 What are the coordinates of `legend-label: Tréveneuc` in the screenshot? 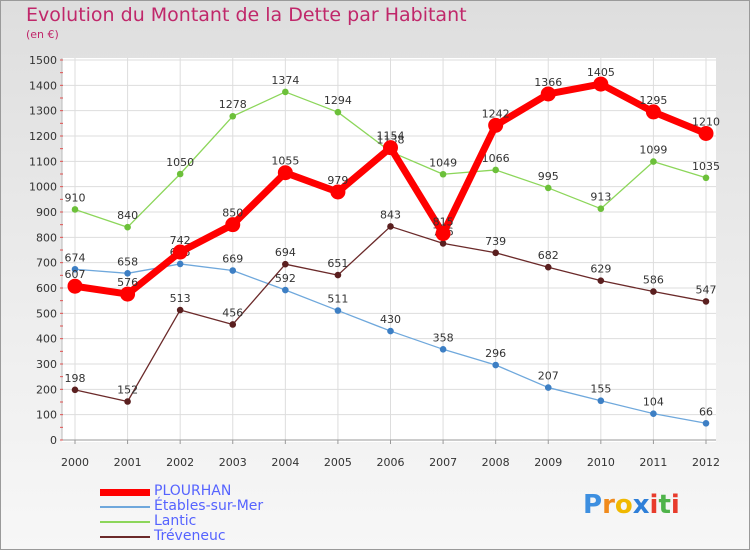 It's located at (190, 536).